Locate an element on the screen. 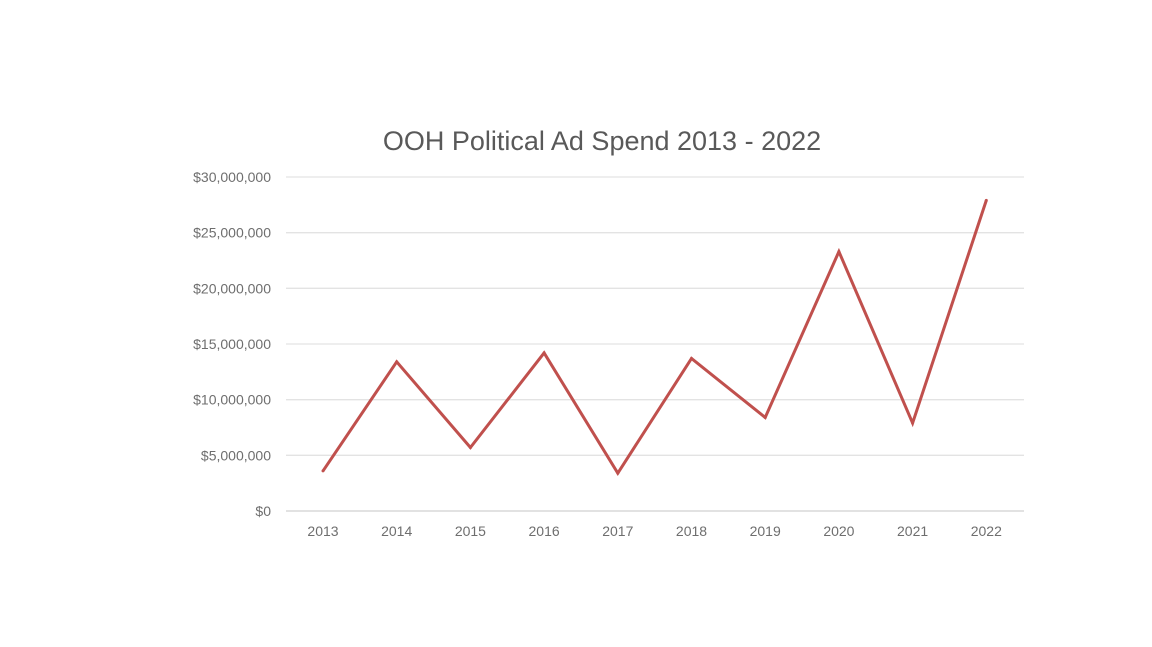  y-tick-label: $0 is located at coordinates (263, 511).